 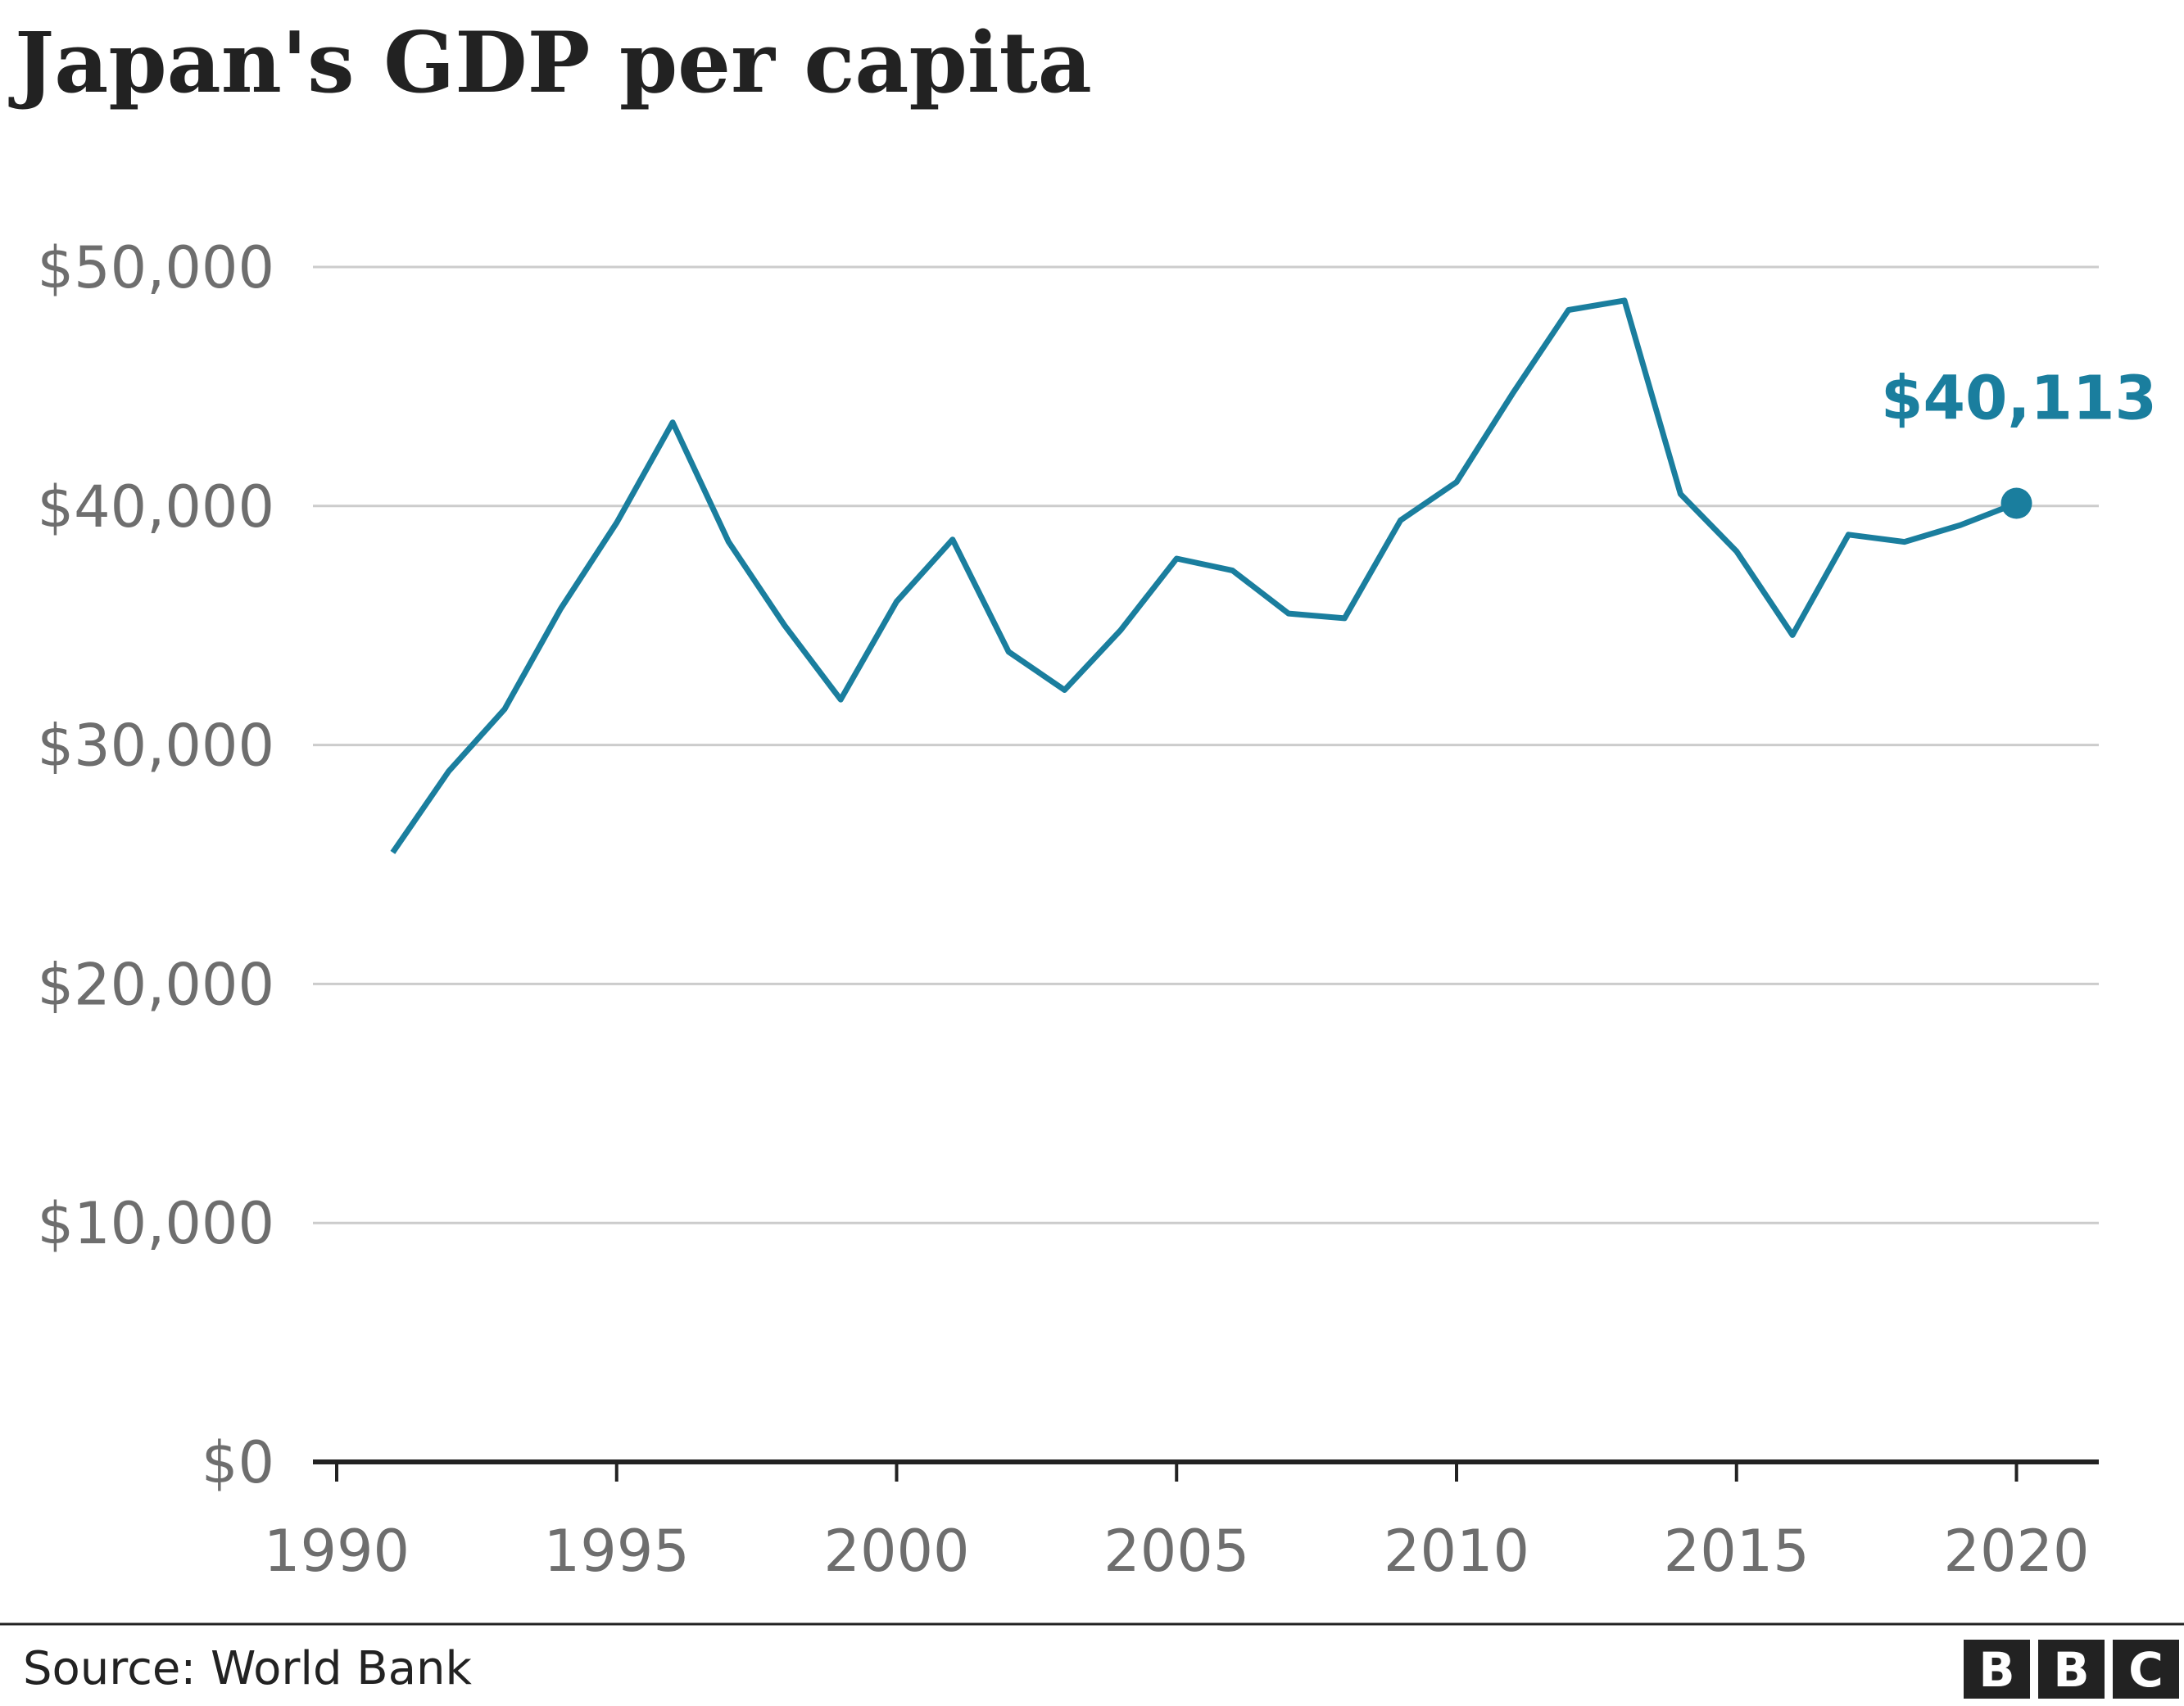 I want to click on y-tick-label-20000: $20,000, so click(x=156, y=984).